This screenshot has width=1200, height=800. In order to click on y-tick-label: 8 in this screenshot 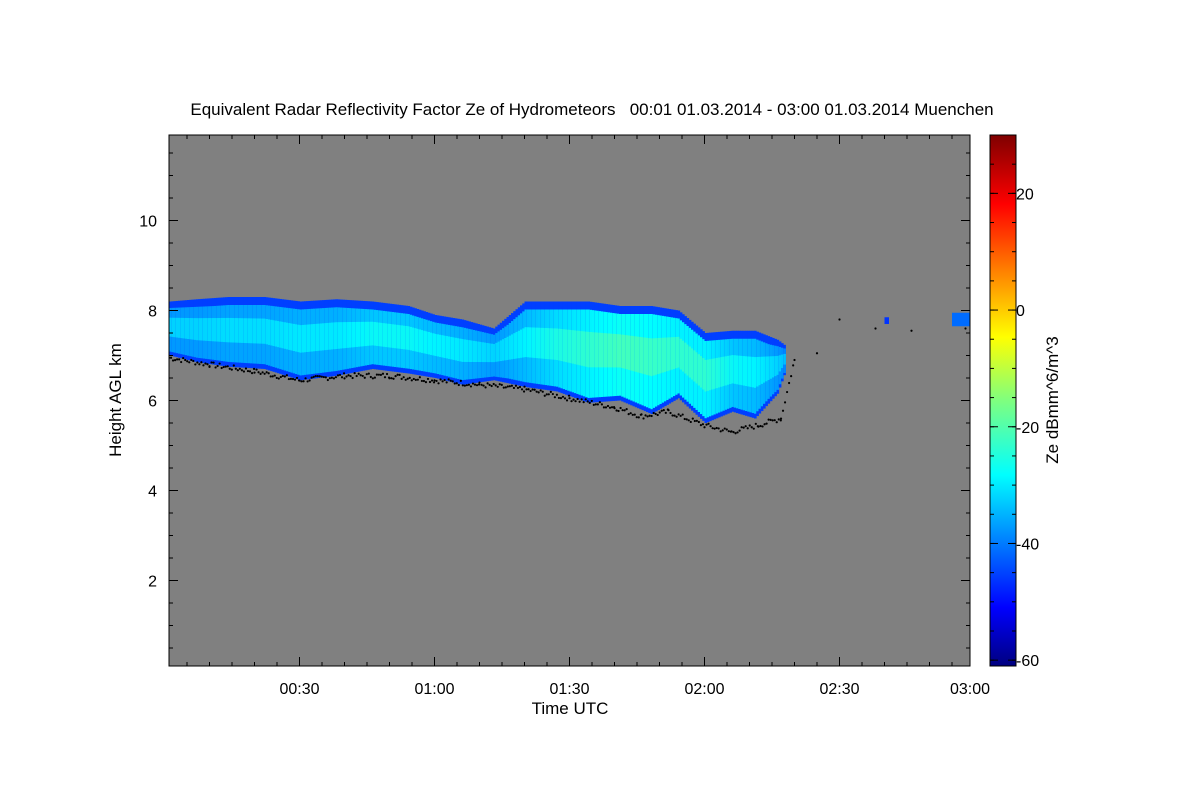, I will do `click(152, 312)`.